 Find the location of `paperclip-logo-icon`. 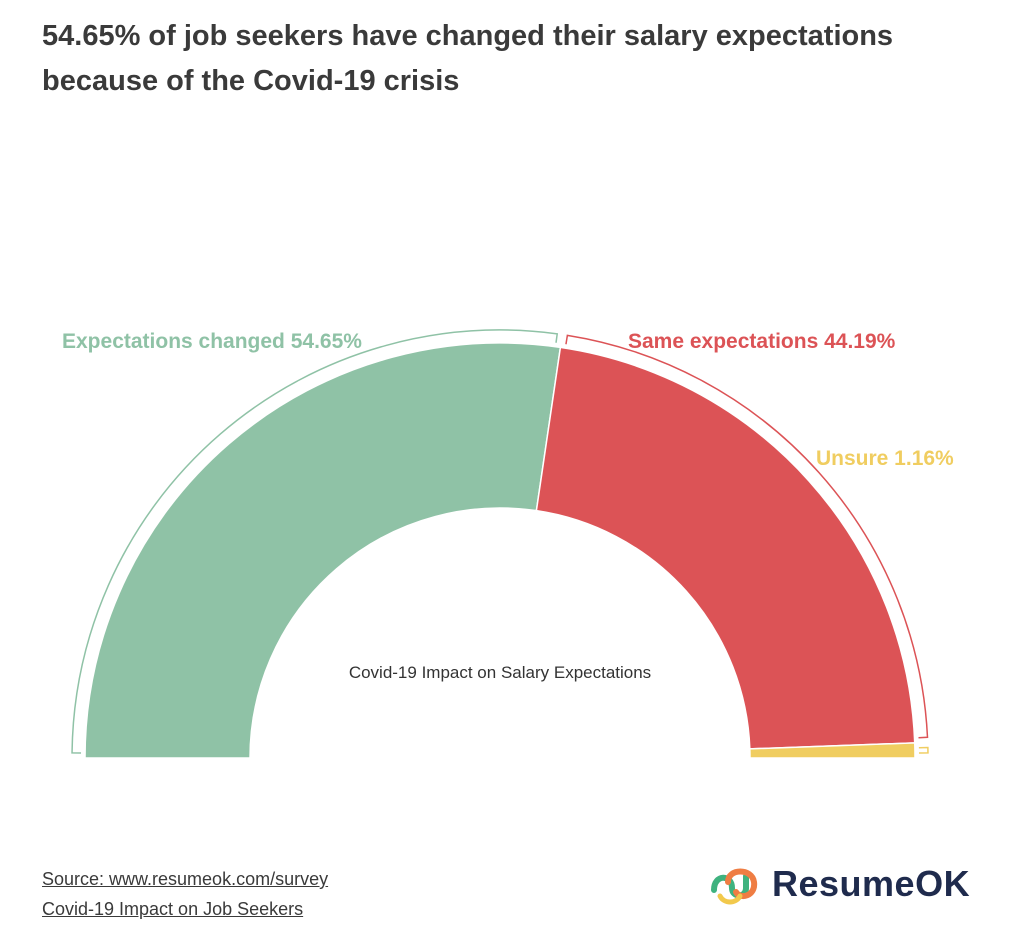

paperclip-logo-icon is located at coordinates (734, 886).